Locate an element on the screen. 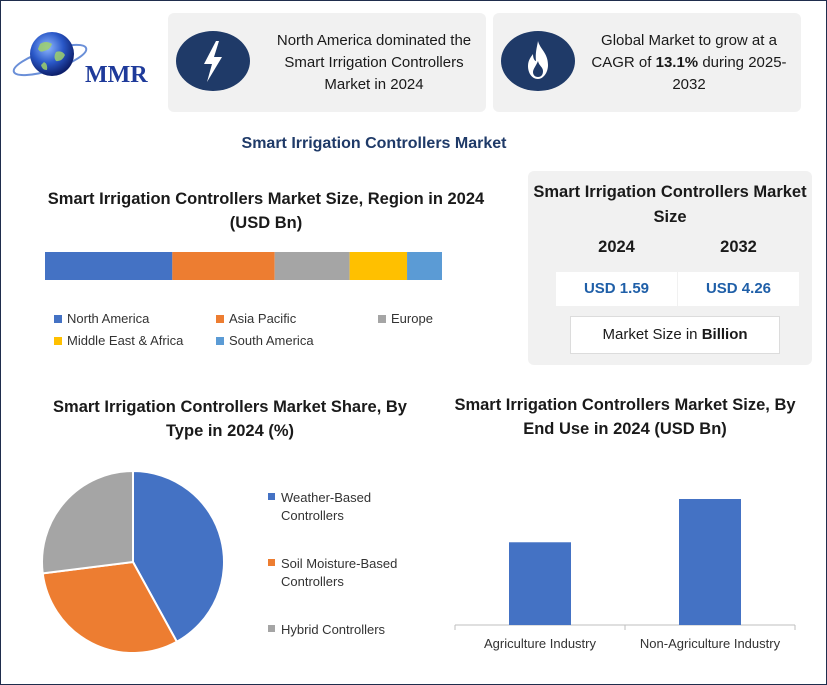  legend-item-middle-east-africa: Middle East & Africa is located at coordinates (118, 340).